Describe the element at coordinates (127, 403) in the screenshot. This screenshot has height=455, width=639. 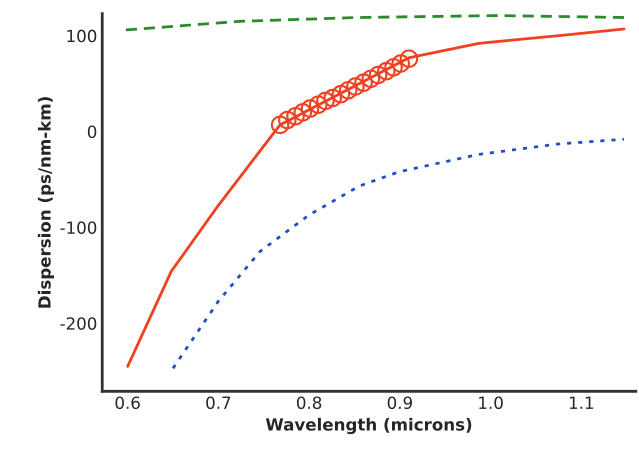
I see `x-tick-label: 0.6` at that location.